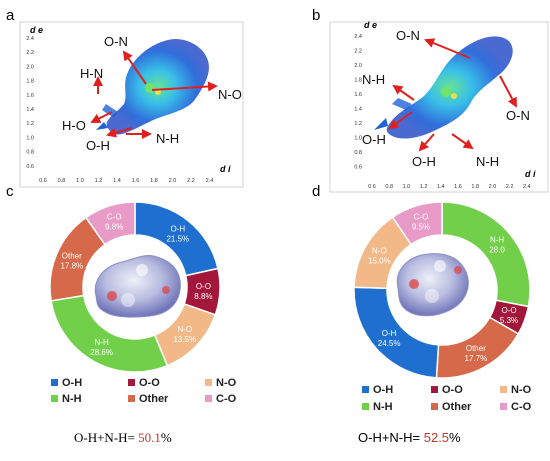 The height and width of the screenshot is (461, 550). What do you see at coordinates (91, 73) in the screenshot?
I see `contact-annotation: H-N` at bounding box center [91, 73].